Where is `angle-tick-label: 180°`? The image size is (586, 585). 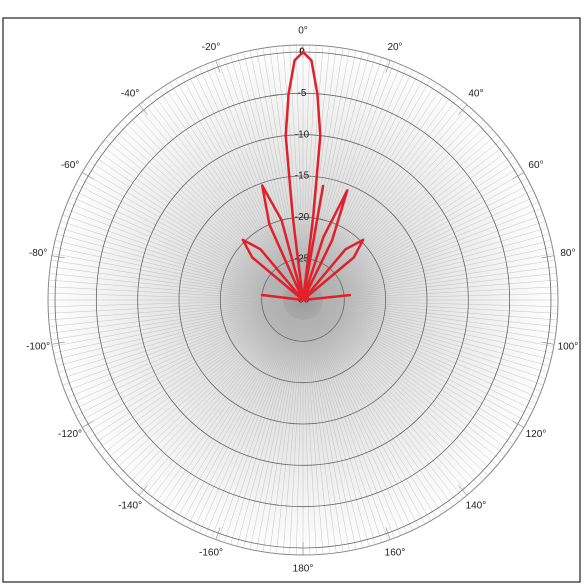
angle-tick-label: 180° is located at coordinates (303, 569).